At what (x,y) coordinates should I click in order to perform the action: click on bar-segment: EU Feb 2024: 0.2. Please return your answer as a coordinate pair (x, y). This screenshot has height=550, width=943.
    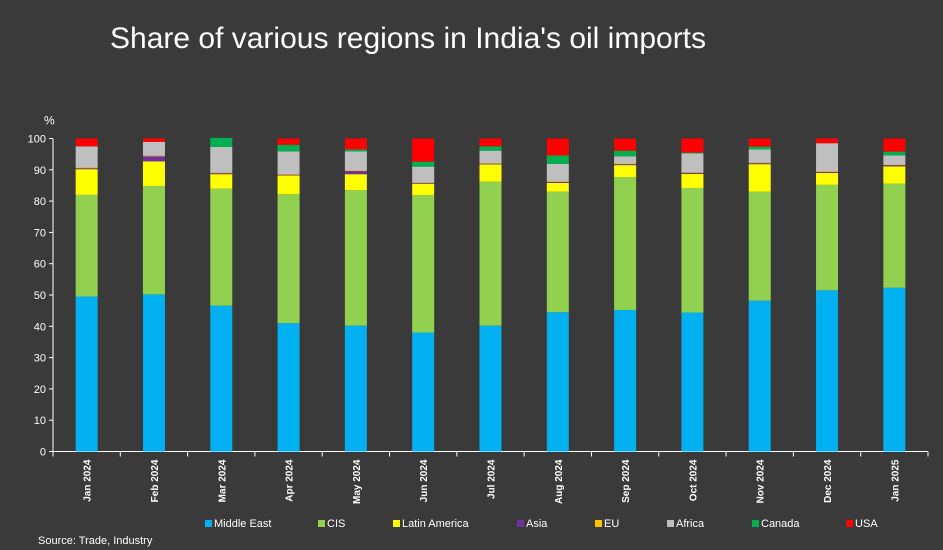
    Looking at the image, I should click on (153, 156).